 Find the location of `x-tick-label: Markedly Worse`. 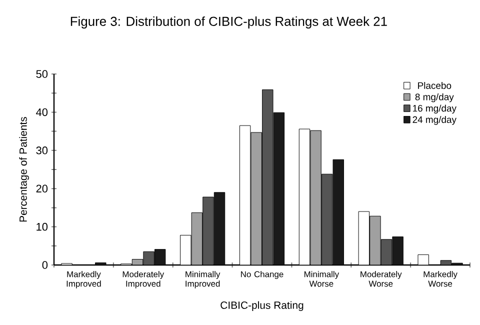

x-tick-label: Markedly Worse is located at coordinates (441, 279).